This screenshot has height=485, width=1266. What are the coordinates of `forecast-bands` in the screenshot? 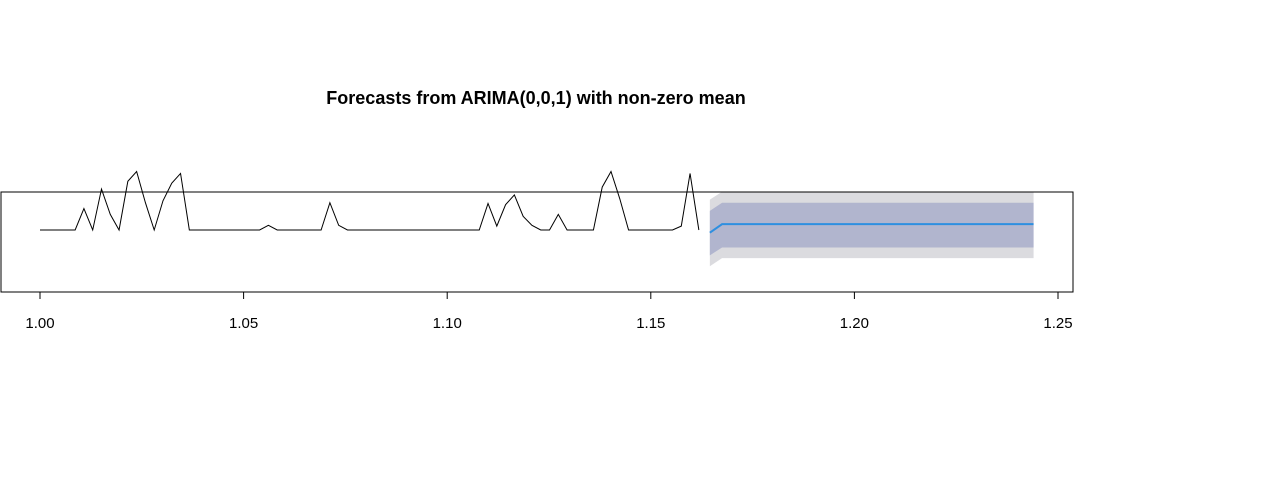 It's located at (871, 229).